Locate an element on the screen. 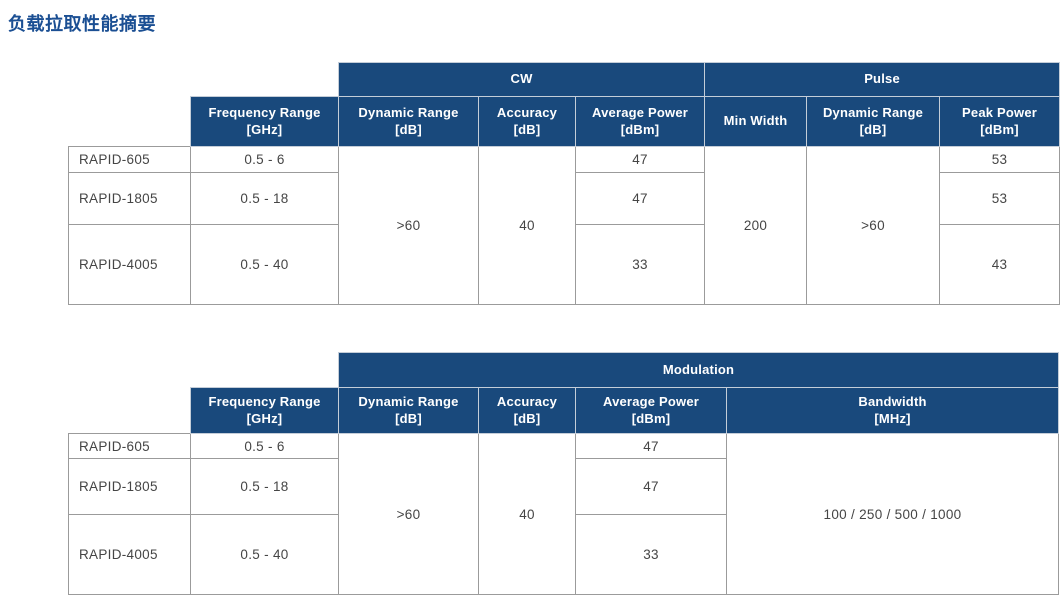 The height and width of the screenshot is (604, 1064). column-header-dynamic-range: Dynamic Range [dB] is located at coordinates (408, 410).